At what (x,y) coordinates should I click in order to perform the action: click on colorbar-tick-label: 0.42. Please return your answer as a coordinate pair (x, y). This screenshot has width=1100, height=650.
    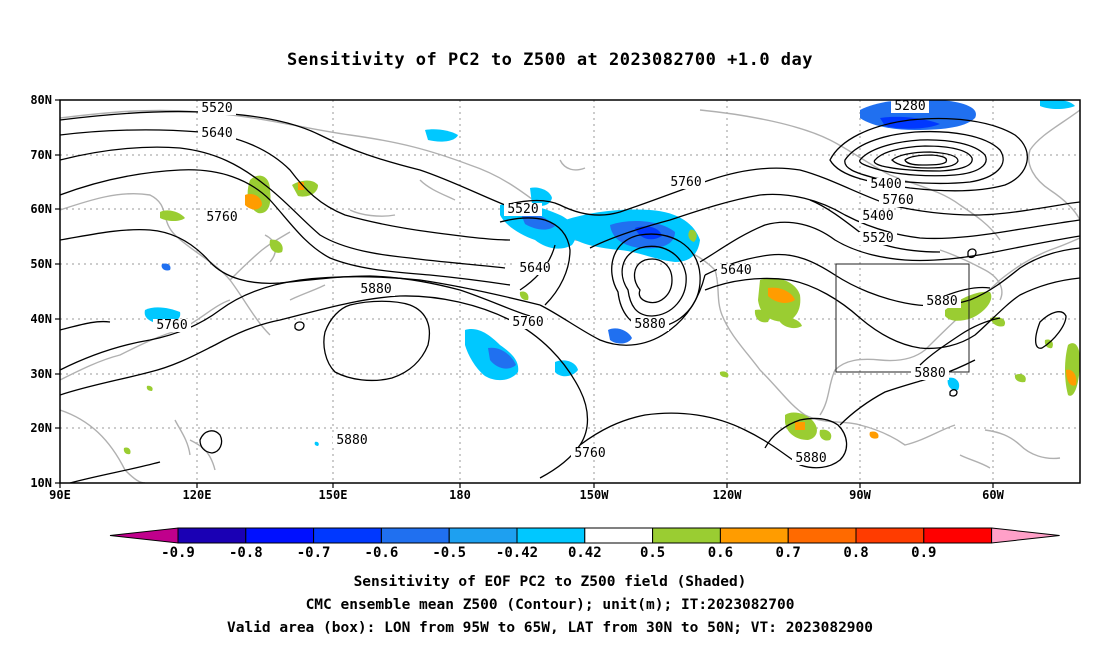
    Looking at the image, I should click on (585, 553).